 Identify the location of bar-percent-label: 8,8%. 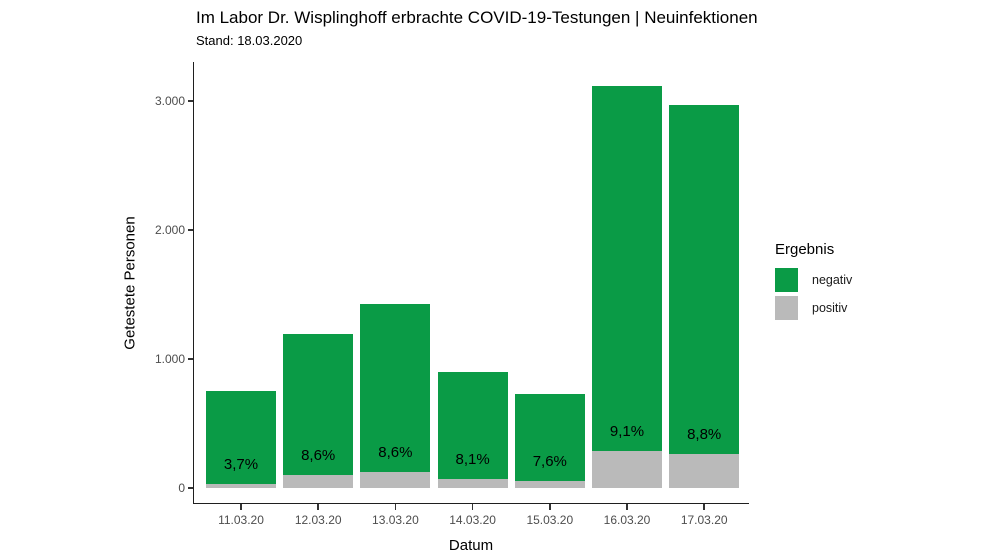
(704, 435).